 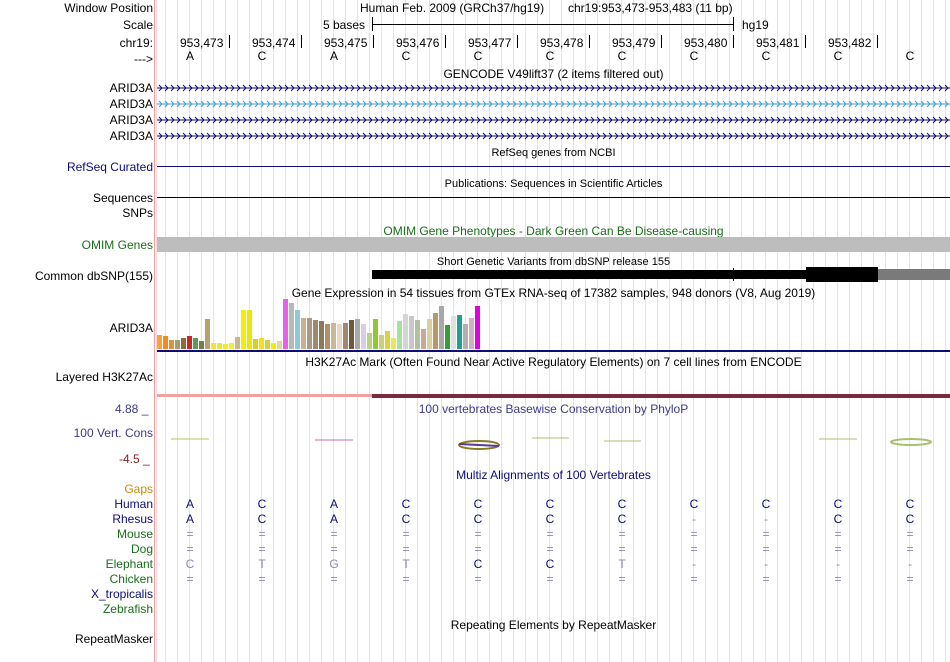 What do you see at coordinates (132, 519) in the screenshot?
I see `species-label: Rhesus` at bounding box center [132, 519].